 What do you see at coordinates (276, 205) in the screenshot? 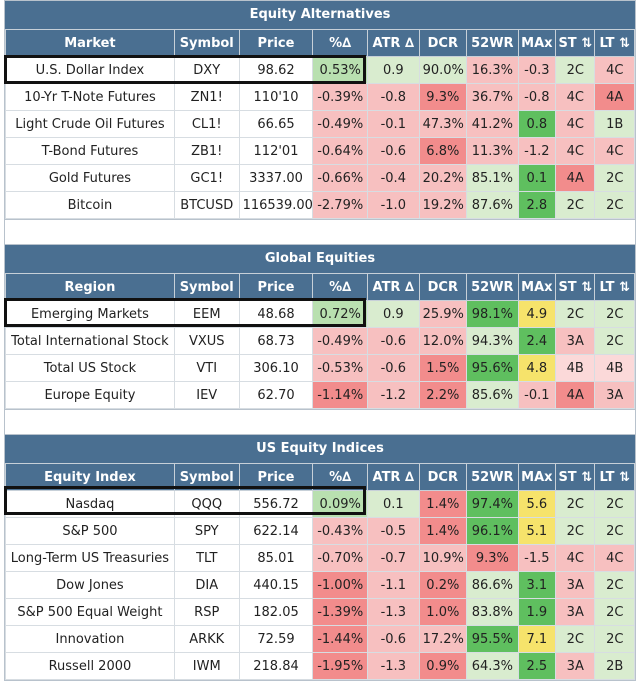
I see `cell-price: 116539.00` at bounding box center [276, 205].